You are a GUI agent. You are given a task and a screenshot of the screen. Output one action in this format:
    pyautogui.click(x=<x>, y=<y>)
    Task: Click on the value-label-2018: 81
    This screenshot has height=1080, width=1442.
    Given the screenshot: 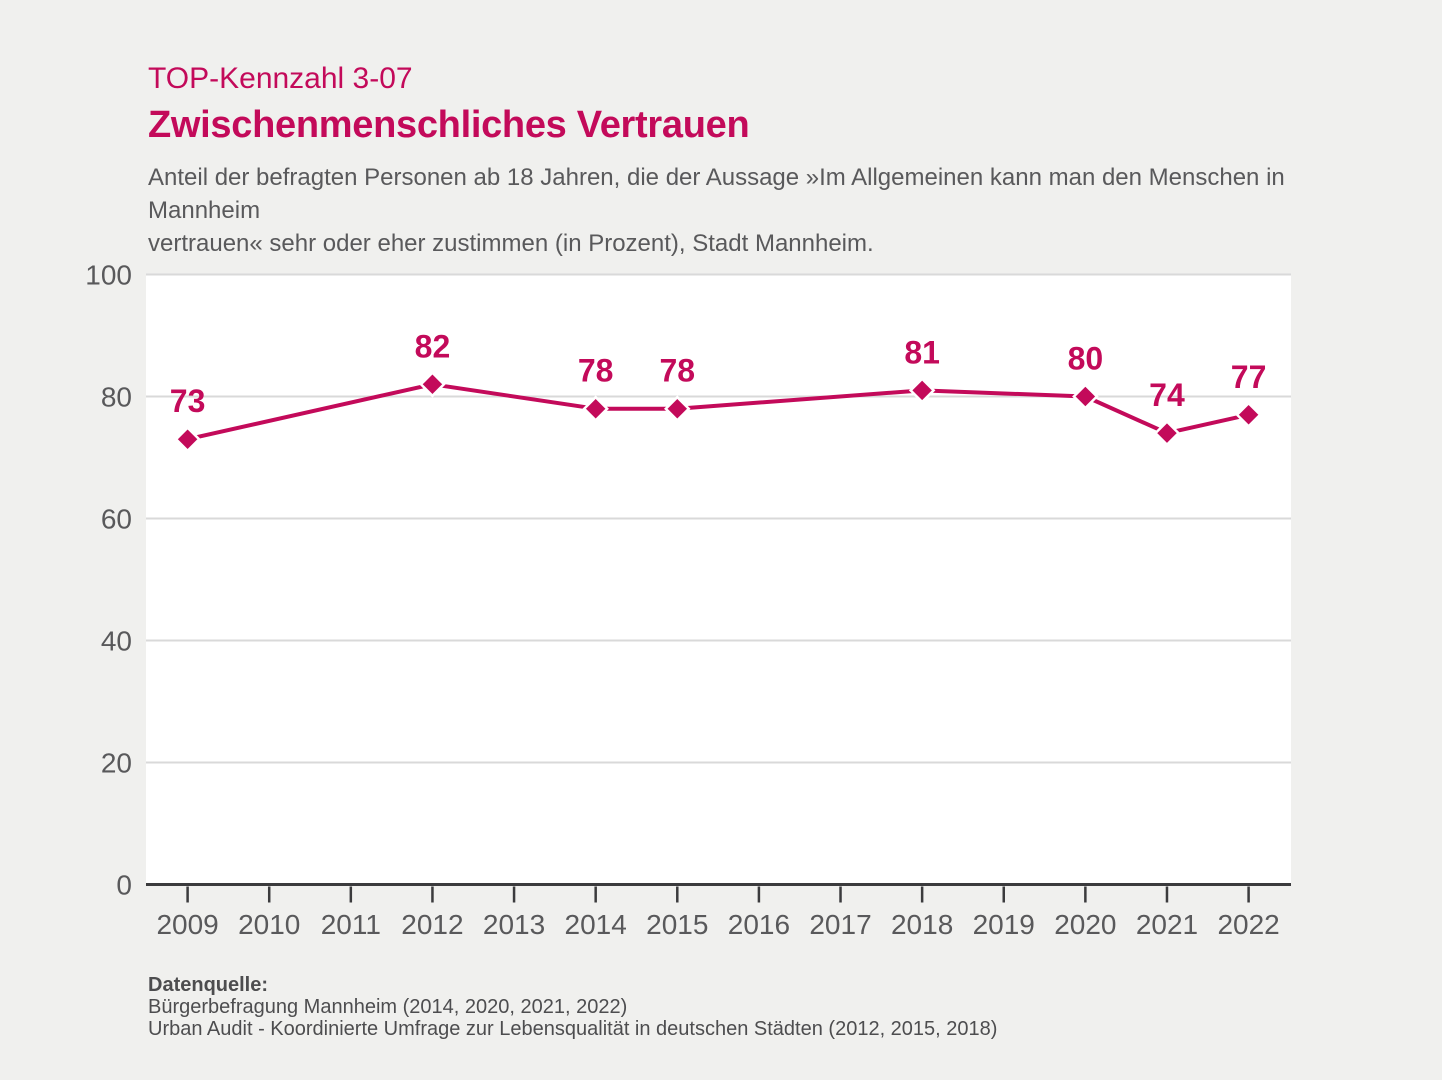 What is the action you would take?
    pyautogui.click(x=922, y=352)
    